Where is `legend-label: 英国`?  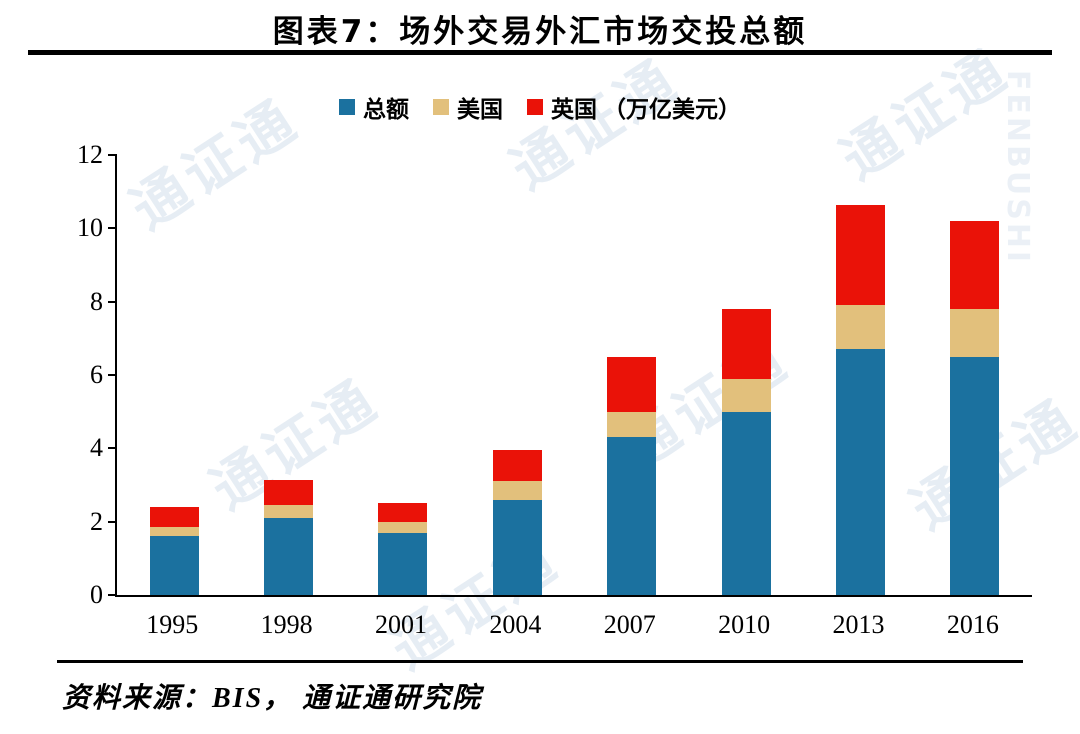
legend-label: 英国 is located at coordinates (574, 110).